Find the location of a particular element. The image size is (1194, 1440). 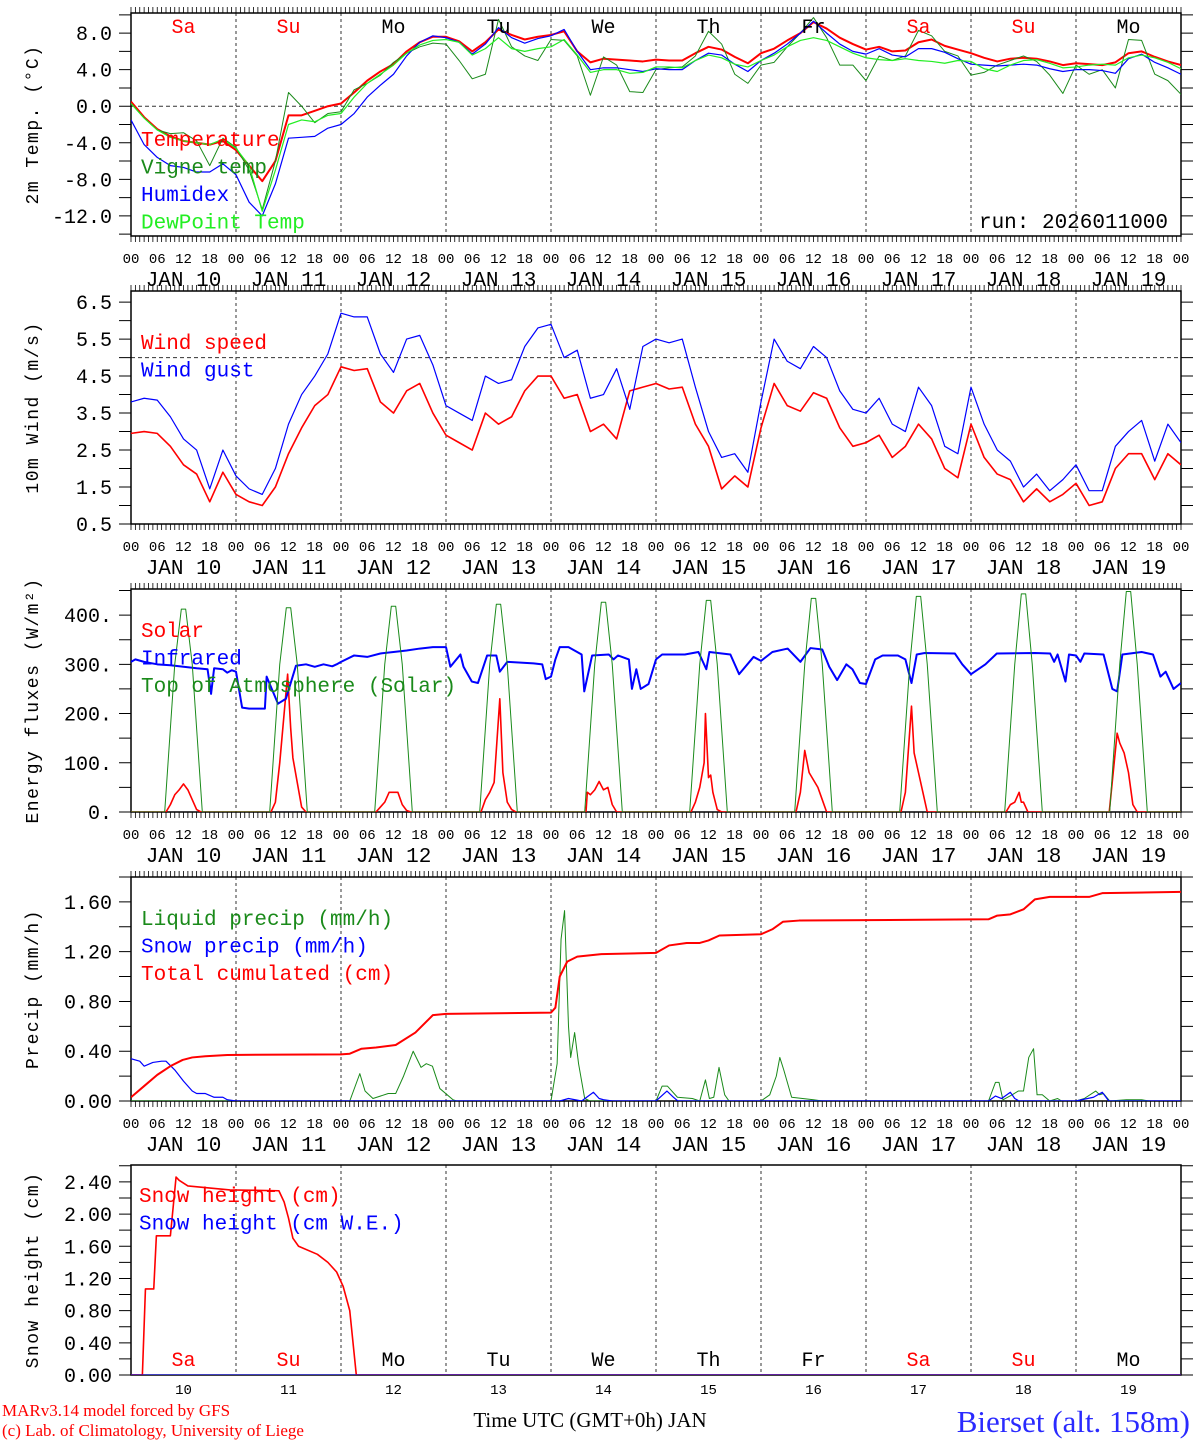

date-label: JAN 18 is located at coordinates (1024, 281).